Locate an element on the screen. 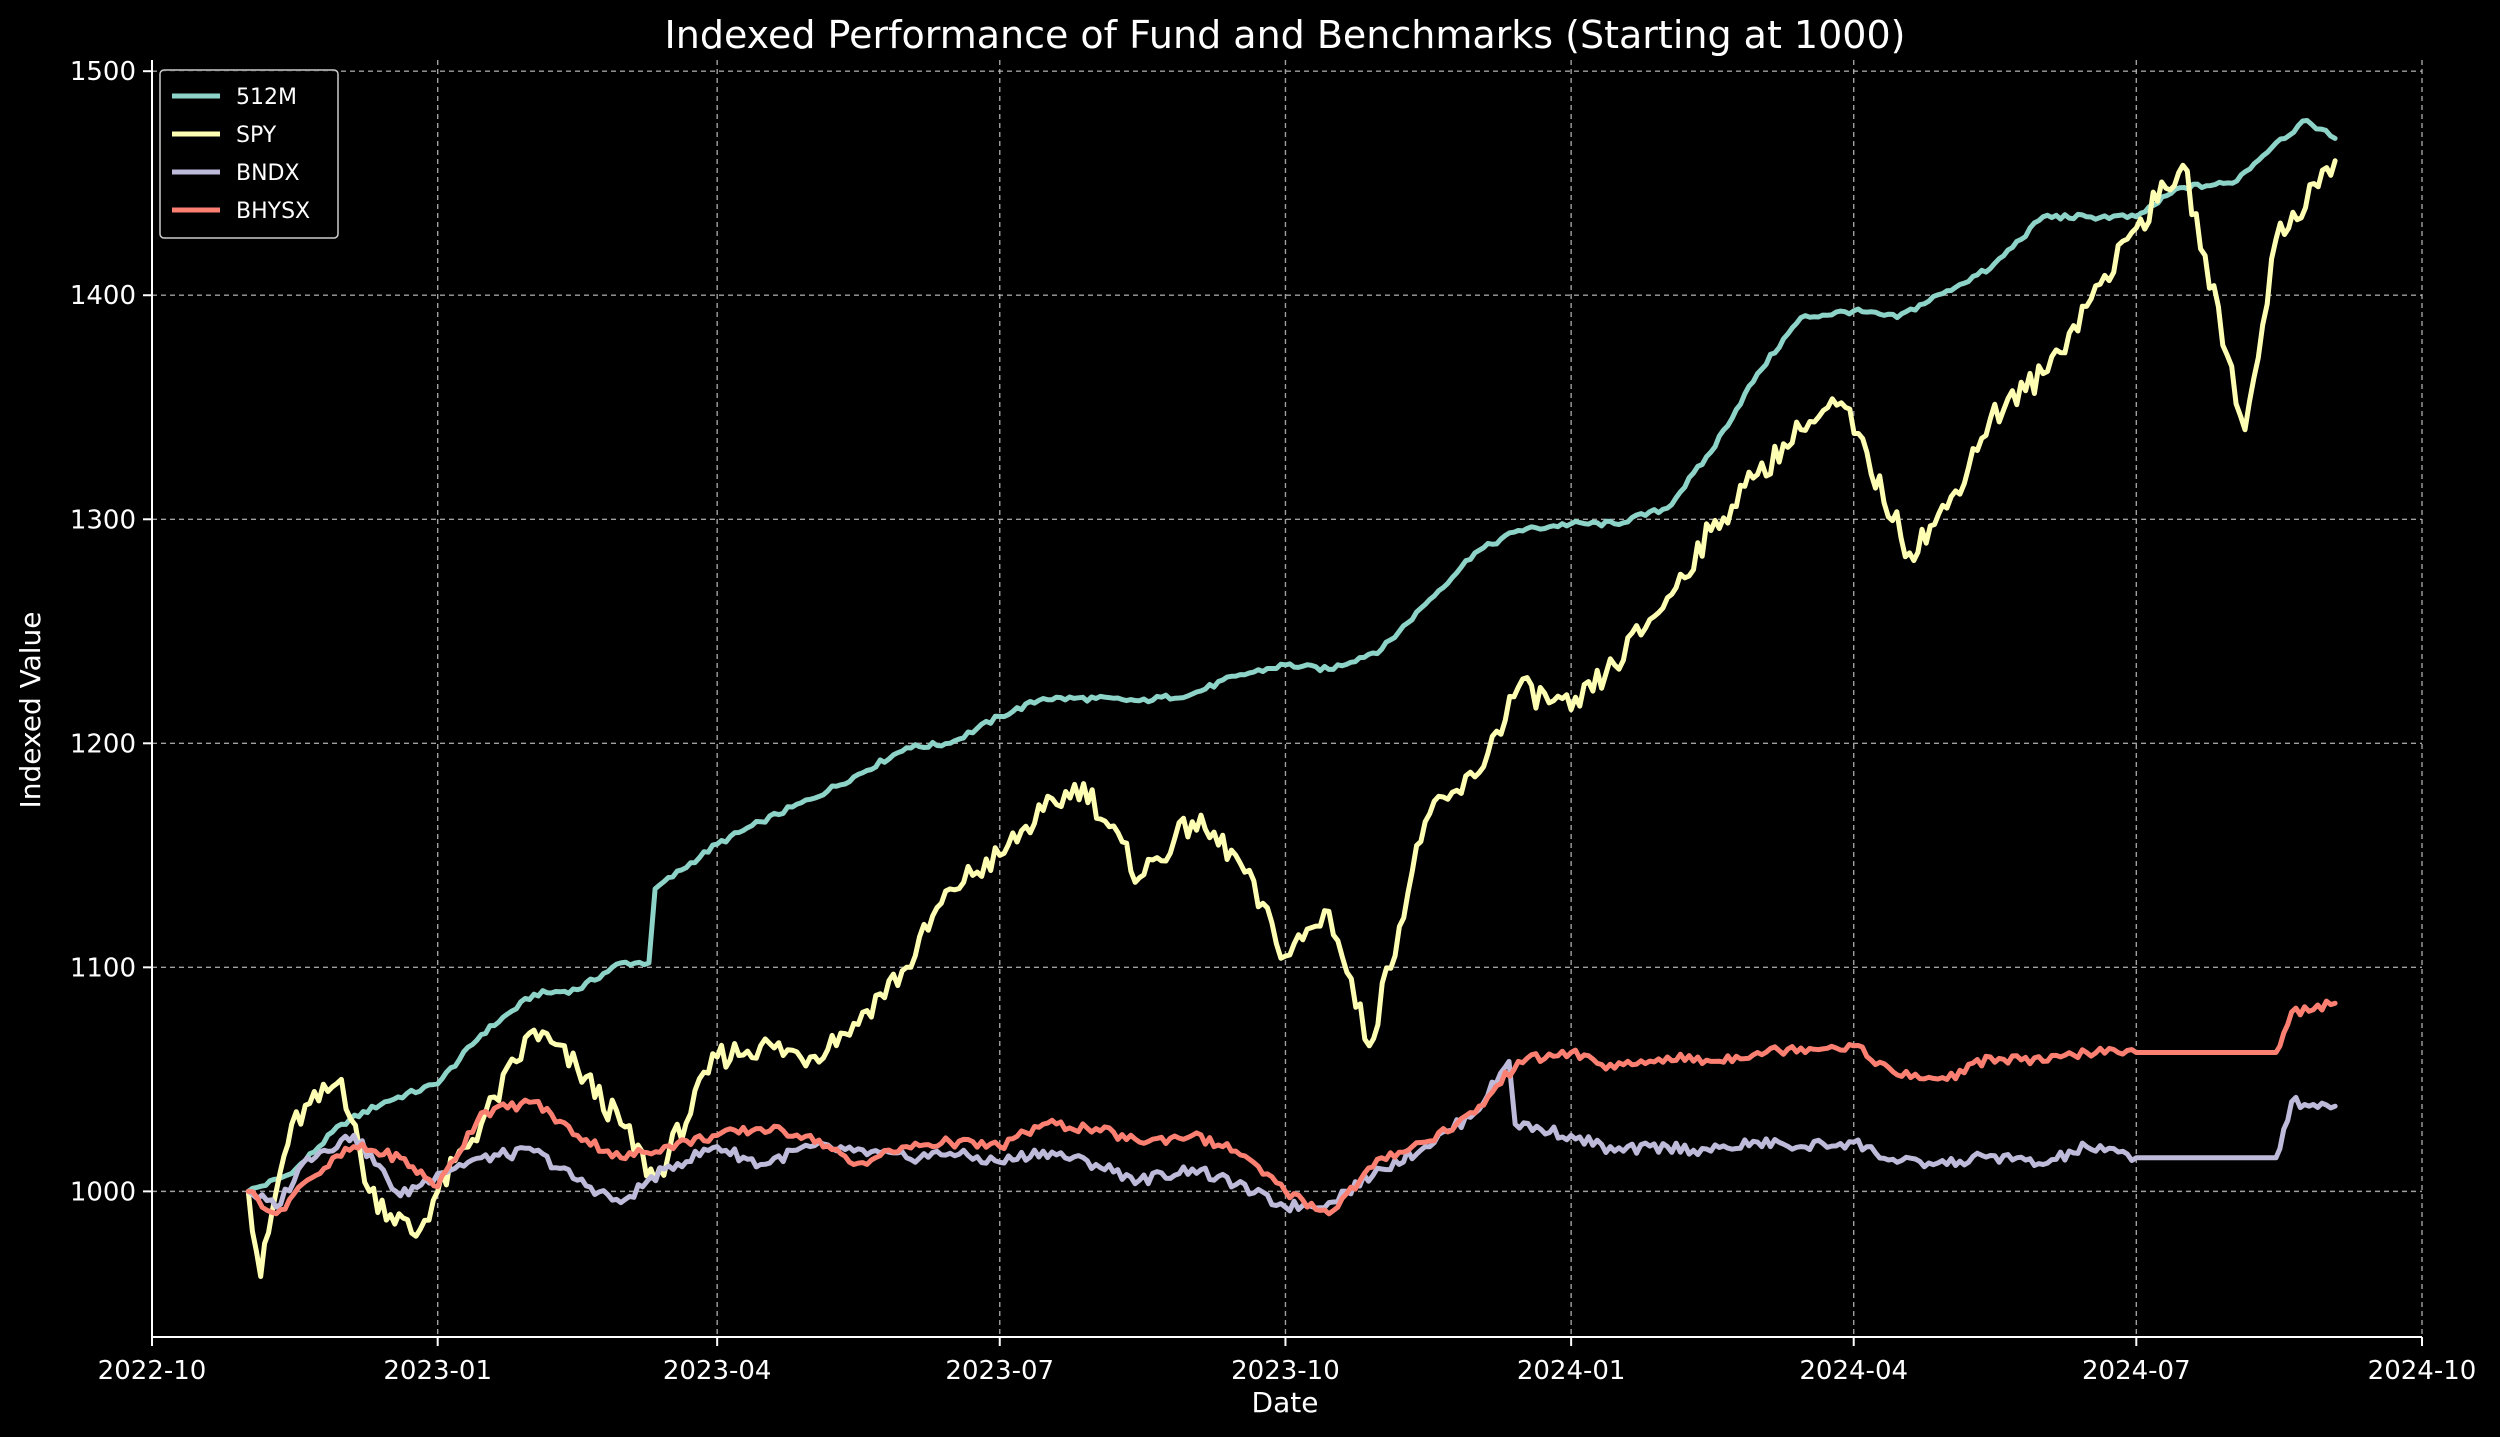  legend-label: 512M is located at coordinates (266, 97).